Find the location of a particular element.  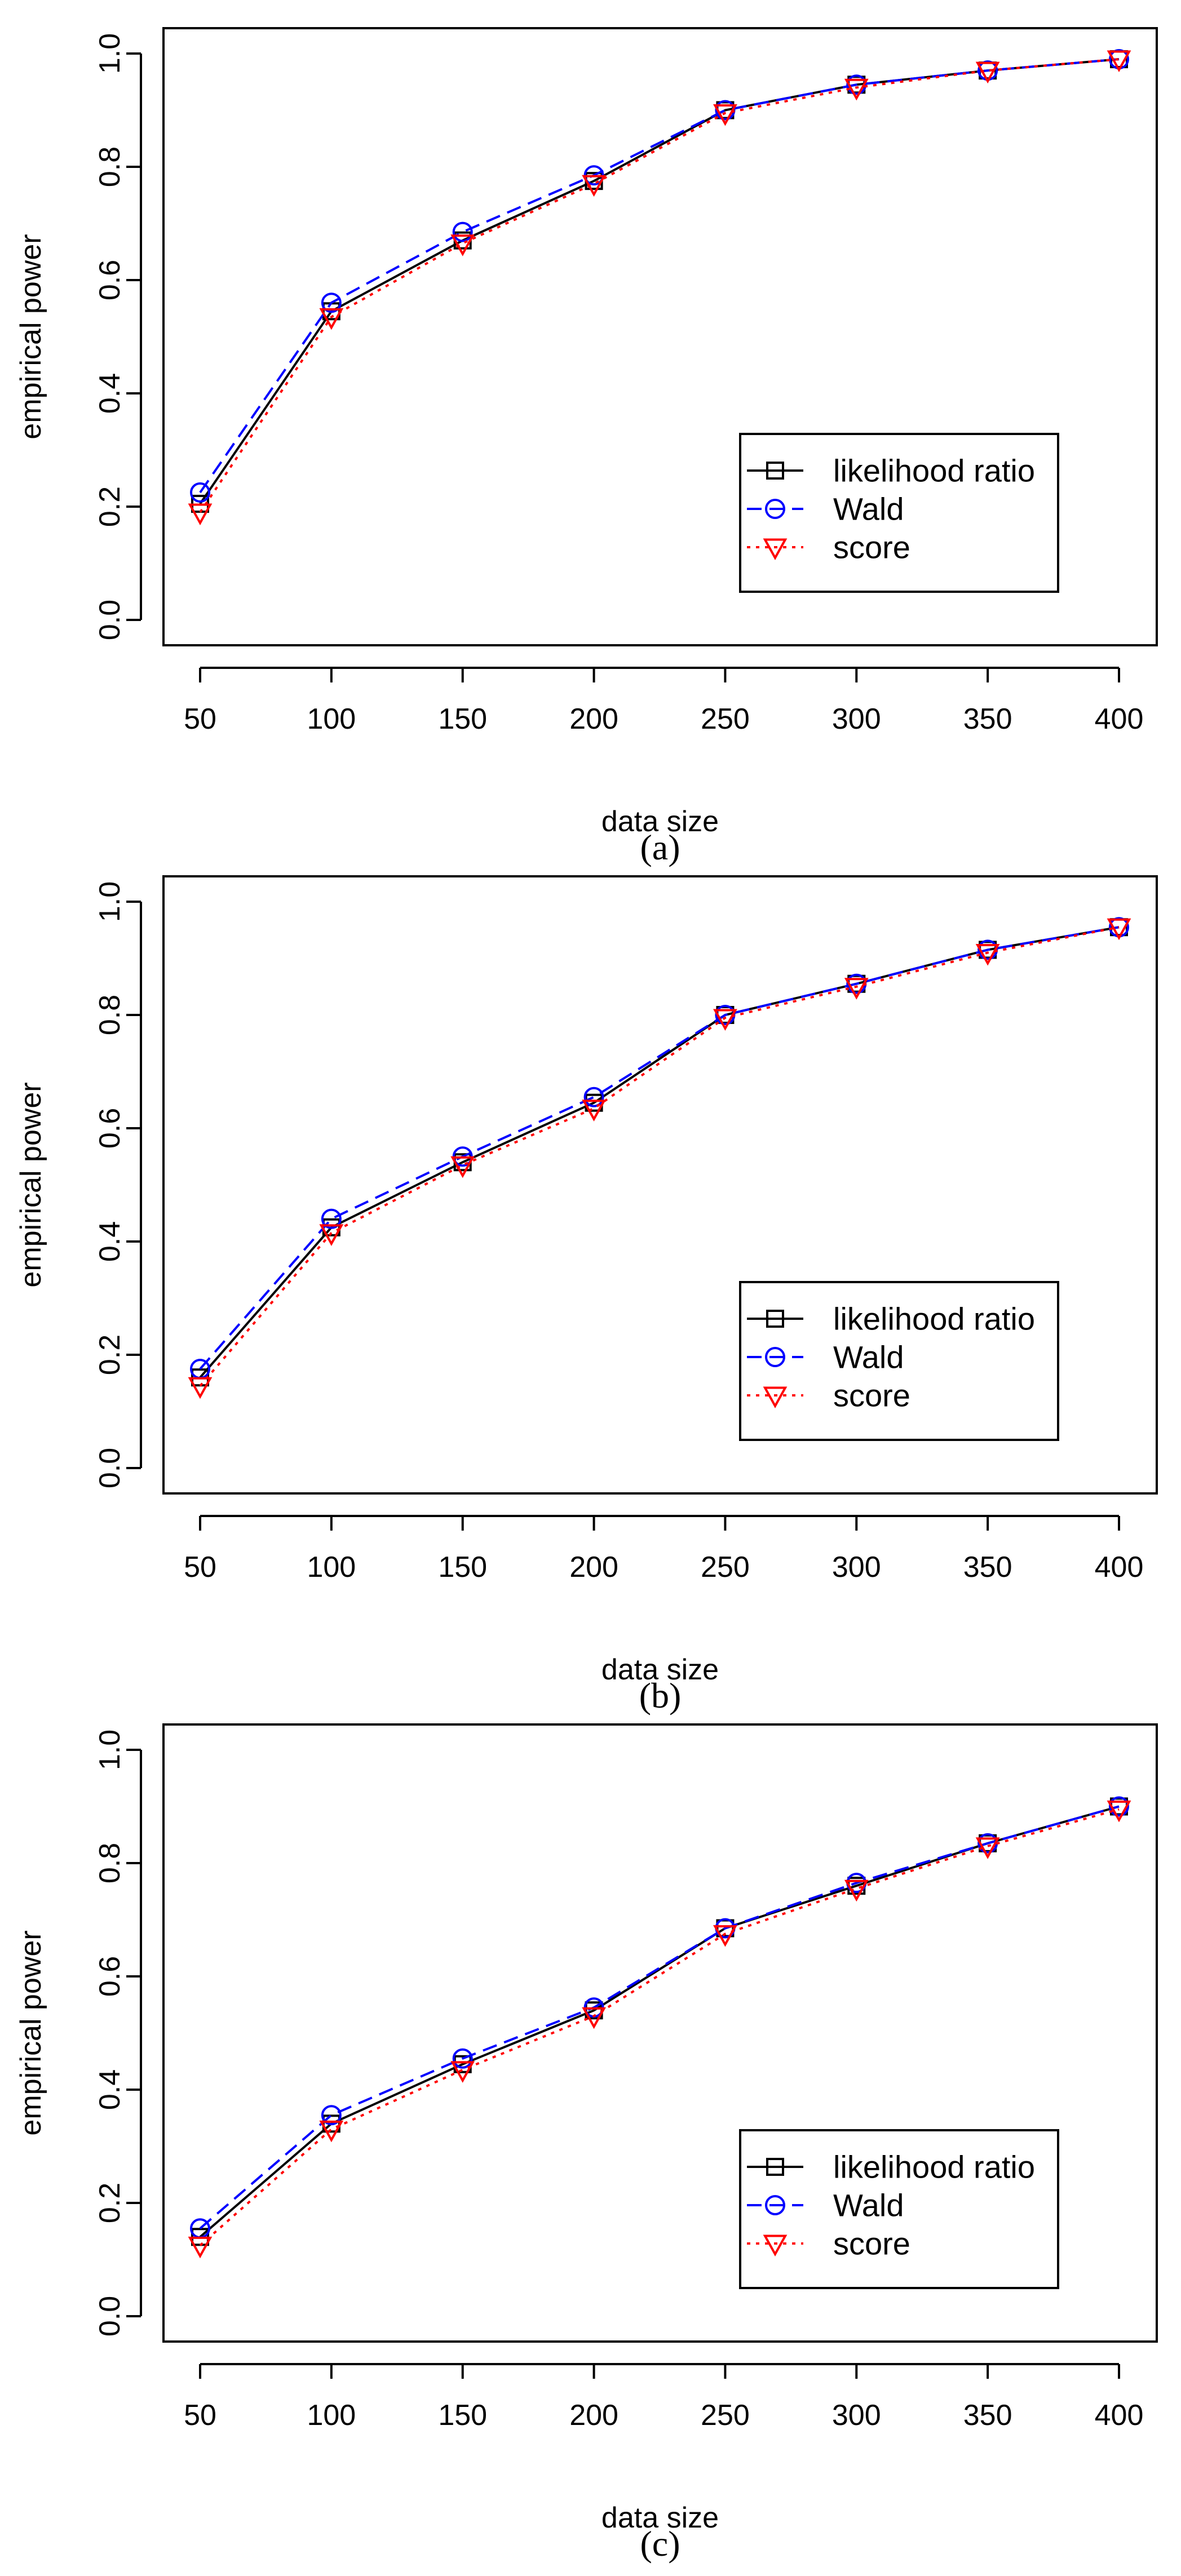

legend-item: likelihood ratio is located at coordinates (891, 2167).